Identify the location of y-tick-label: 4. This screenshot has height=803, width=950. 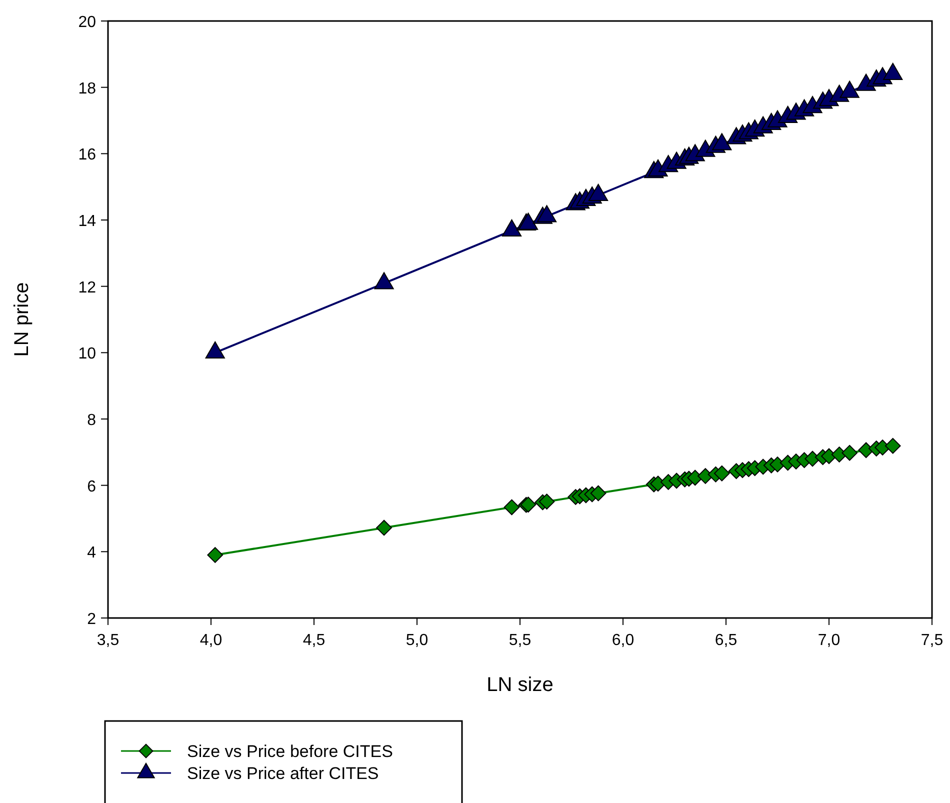
(91, 553).